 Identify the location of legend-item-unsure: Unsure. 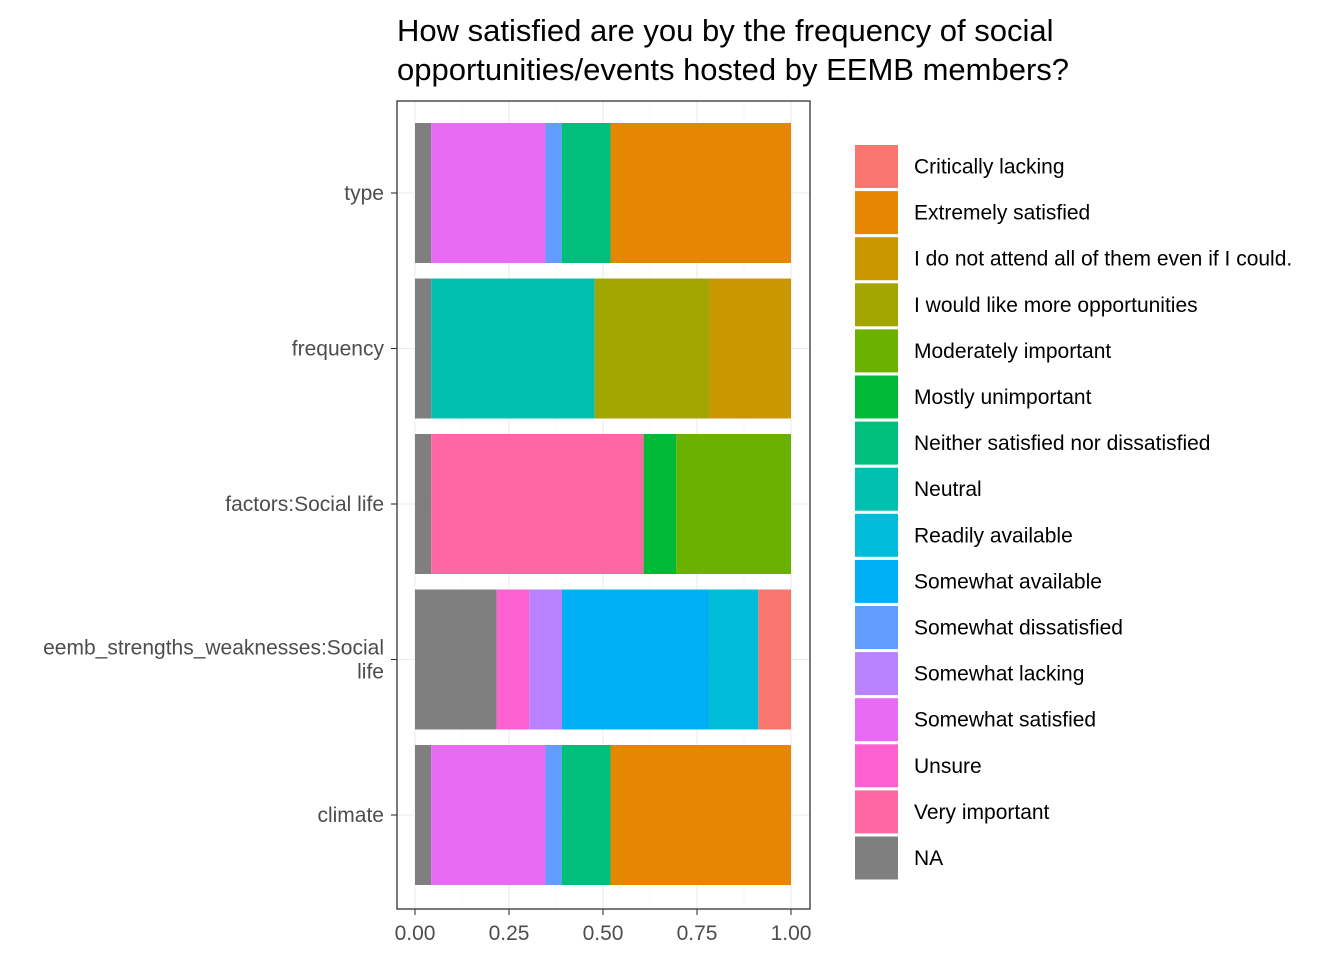
(918, 766).